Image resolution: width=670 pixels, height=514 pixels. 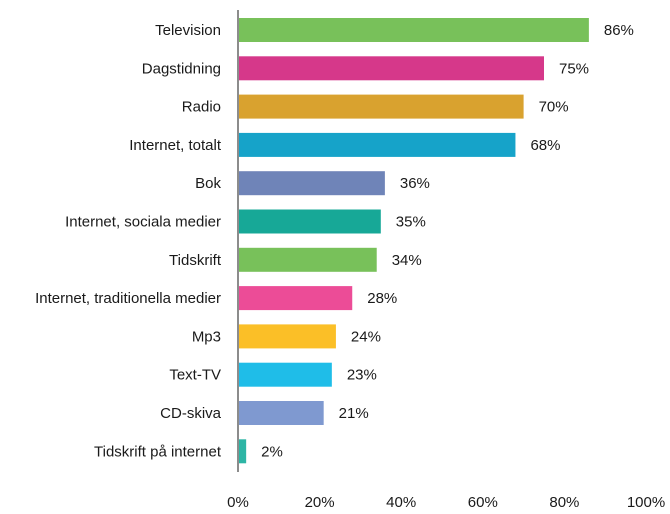 I want to click on bar-mp3, so click(x=287, y=336).